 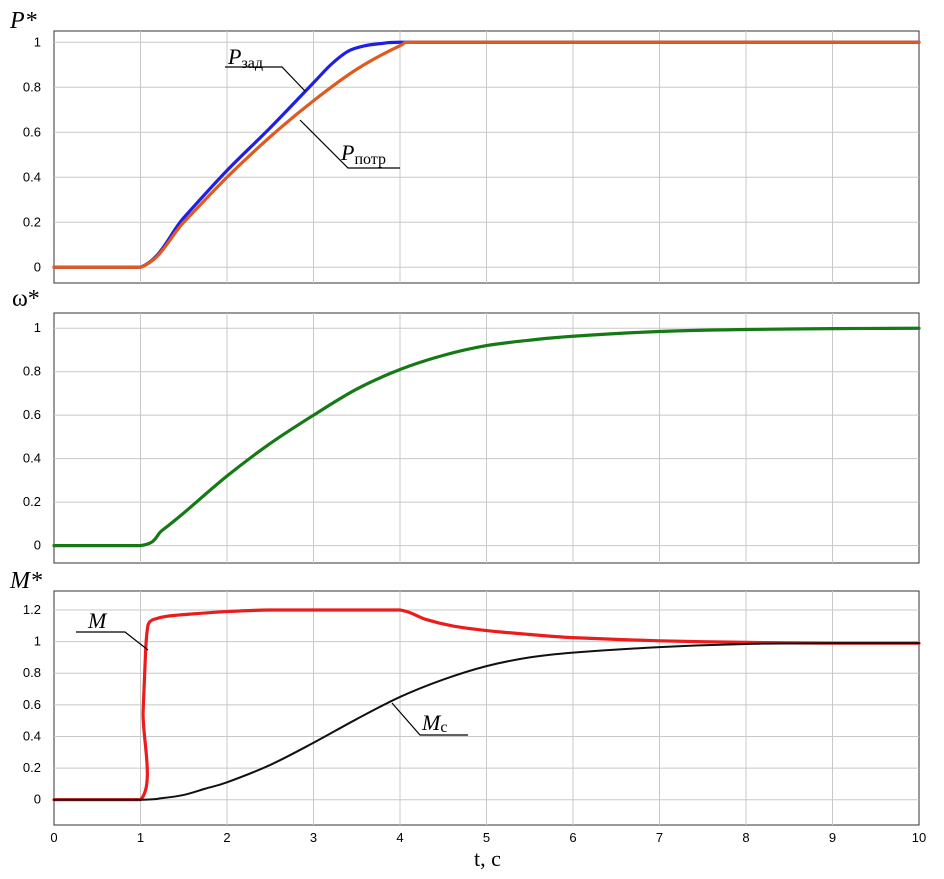 I want to click on xlabel-time: t, c, so click(x=487, y=858).